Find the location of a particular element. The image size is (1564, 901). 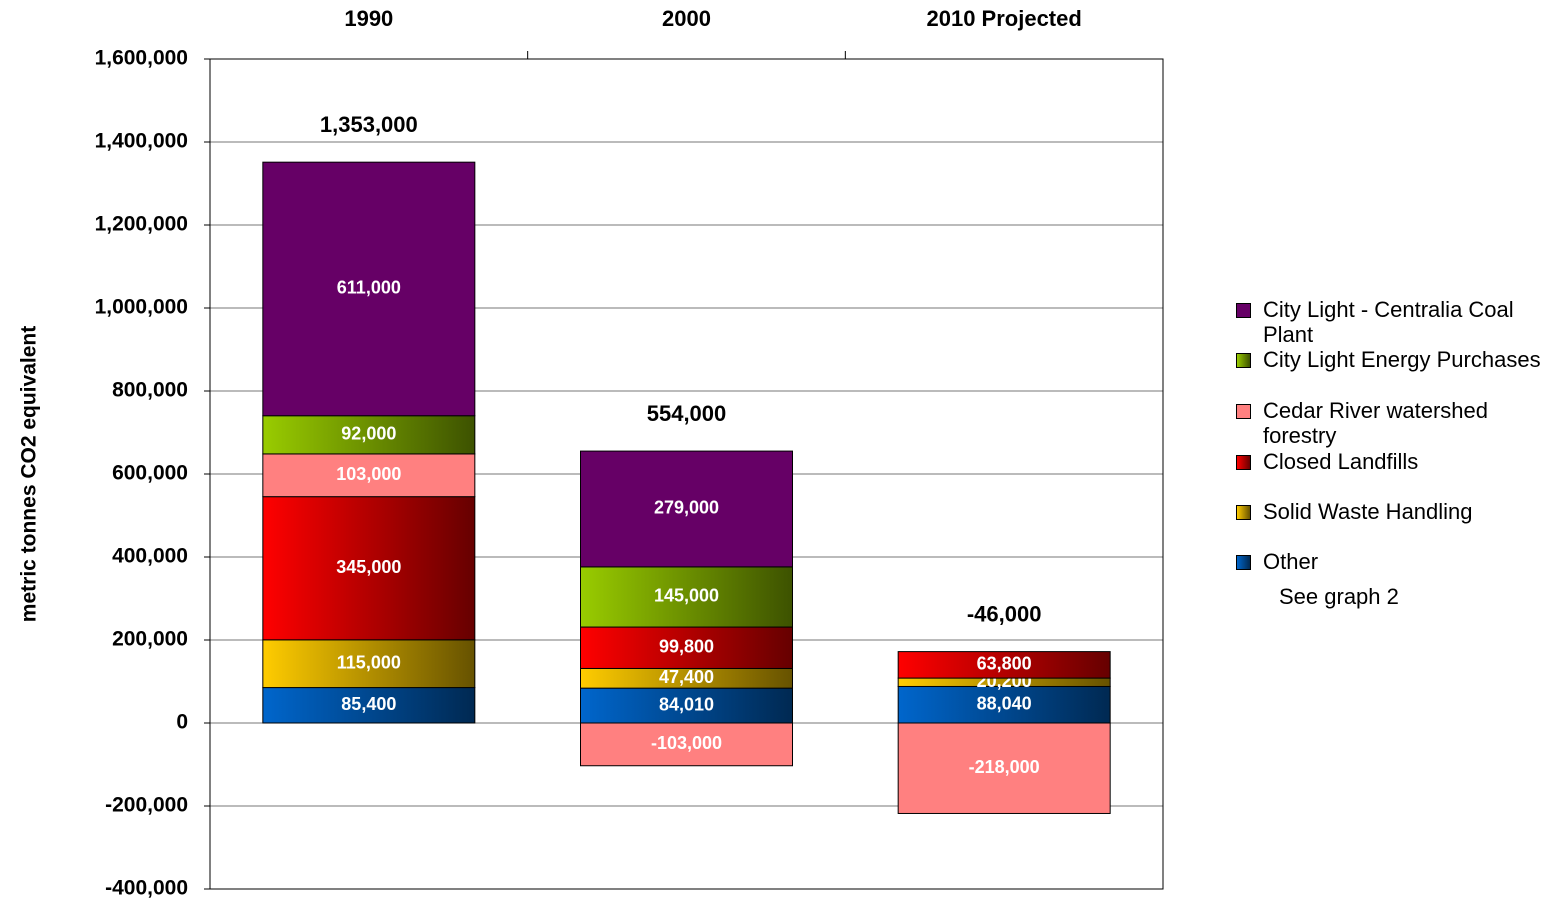

legend-item: City Light - Centralia Coal Plant is located at coordinates (1396, 322).